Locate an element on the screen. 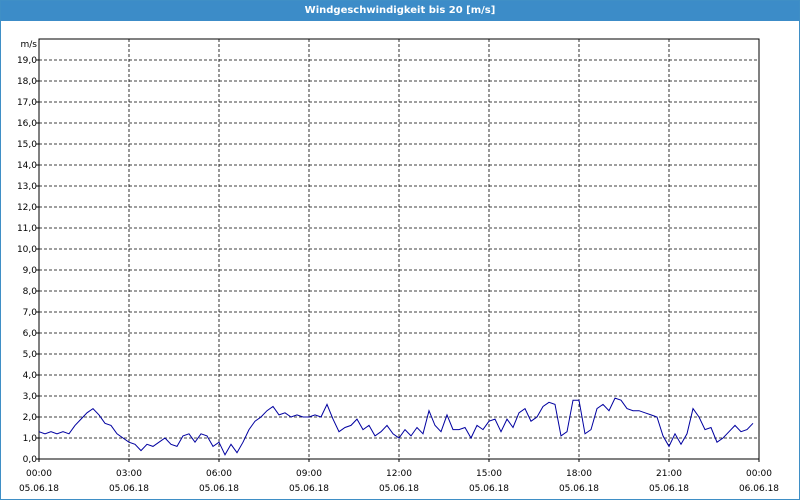 This screenshot has height=500, width=800. x-tick-time-label: 03:00 is located at coordinates (129, 474).